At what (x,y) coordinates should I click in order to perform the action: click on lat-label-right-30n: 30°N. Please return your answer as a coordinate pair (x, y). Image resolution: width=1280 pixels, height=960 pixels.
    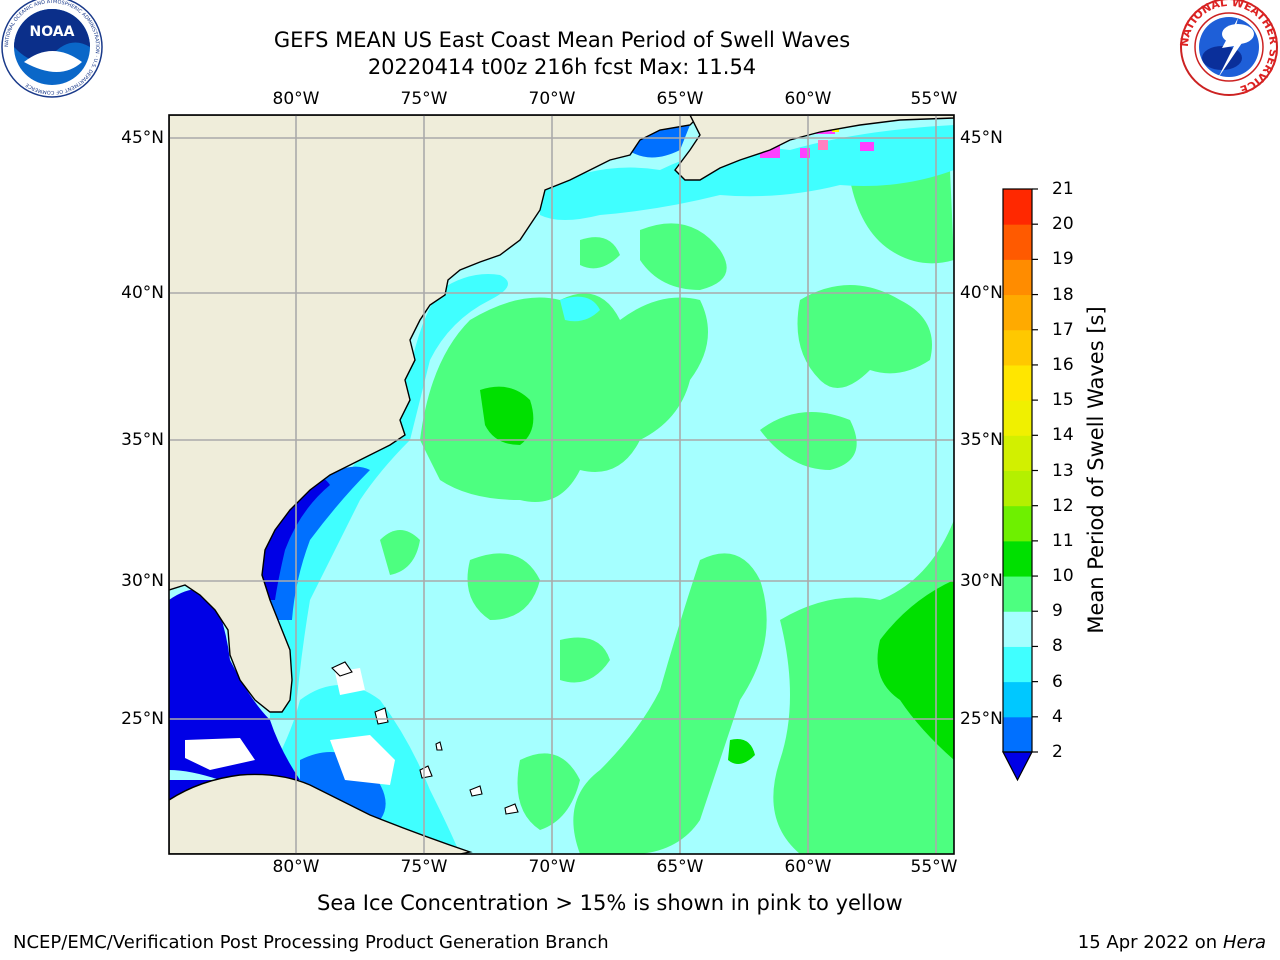
    Looking at the image, I should click on (981, 581).